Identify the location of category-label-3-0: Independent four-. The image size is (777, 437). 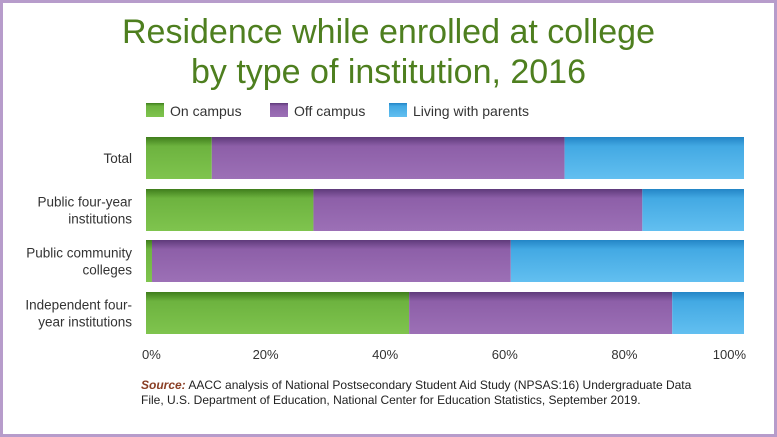
(78, 305).